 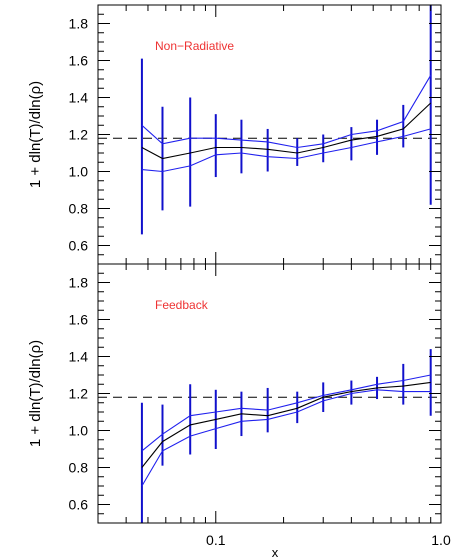 What do you see at coordinates (182, 305) in the screenshot?
I see `bottom-panel-annotation: Feedback` at bounding box center [182, 305].